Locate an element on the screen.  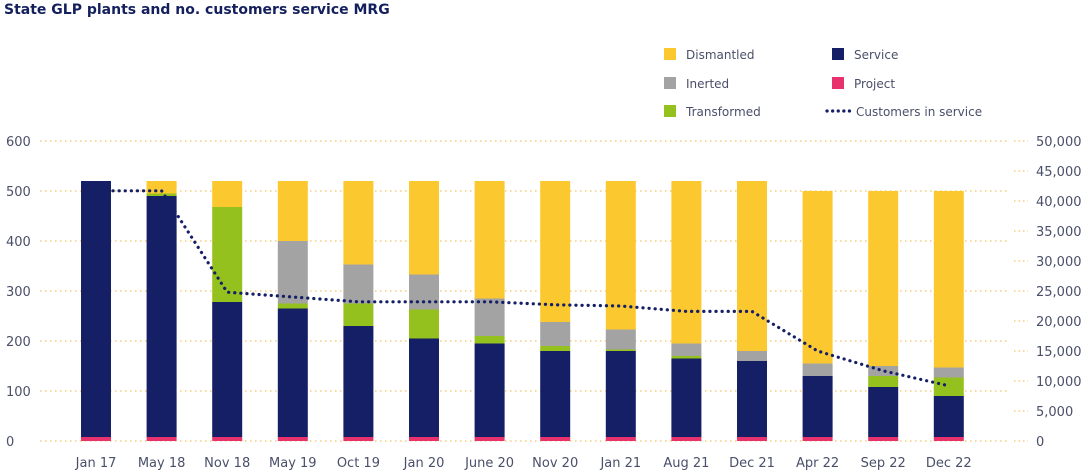
legend-swatch-dismantled is located at coordinates (670, 54).